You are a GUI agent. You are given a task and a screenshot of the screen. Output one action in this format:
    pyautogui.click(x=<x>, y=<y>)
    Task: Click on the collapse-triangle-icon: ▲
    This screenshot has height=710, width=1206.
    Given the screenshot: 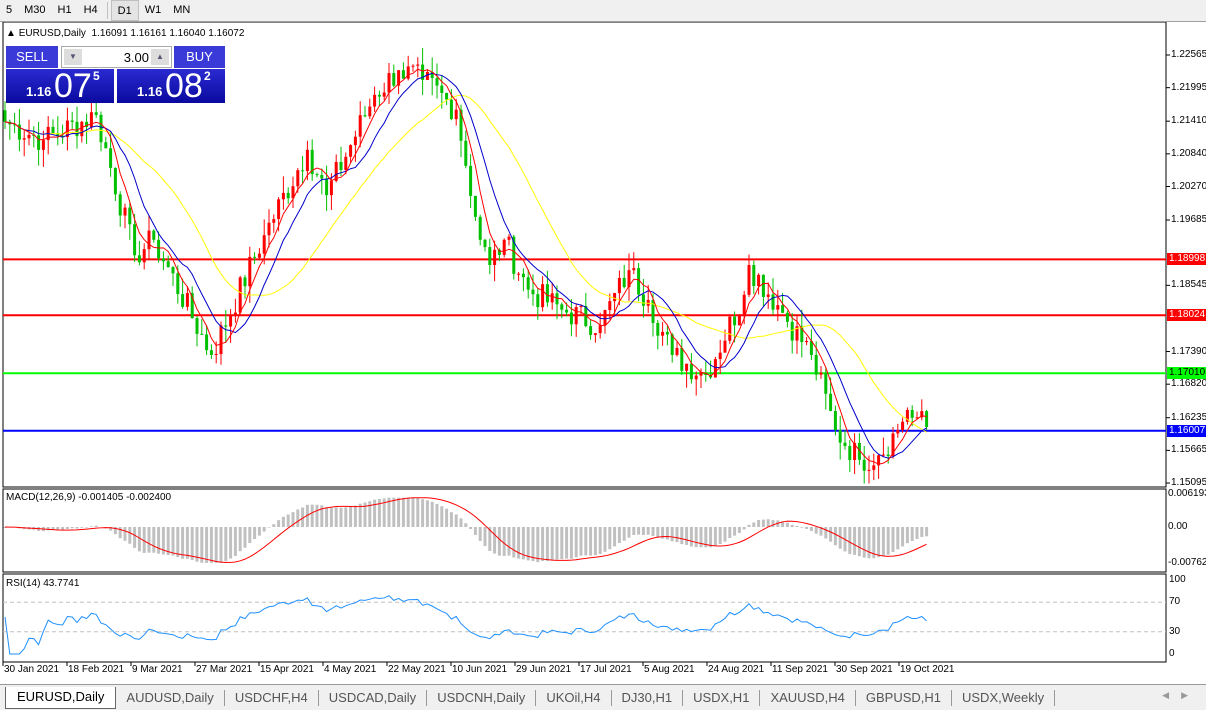 What is the action you would take?
    pyautogui.click(x=11, y=33)
    